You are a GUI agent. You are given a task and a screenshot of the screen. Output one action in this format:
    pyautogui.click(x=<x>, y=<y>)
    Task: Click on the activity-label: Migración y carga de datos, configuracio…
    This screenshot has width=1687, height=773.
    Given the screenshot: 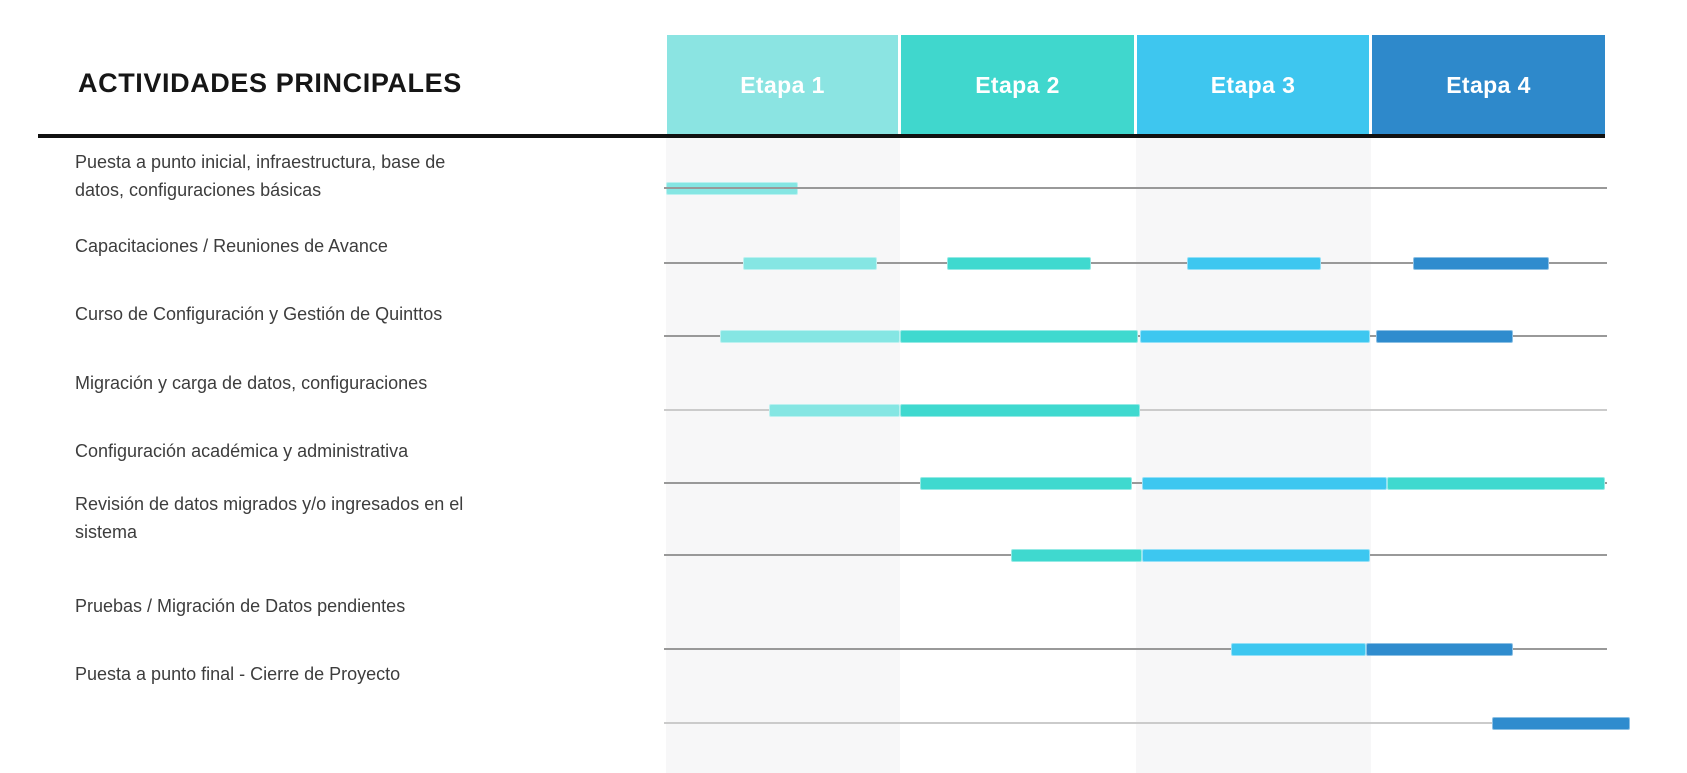 What is the action you would take?
    pyautogui.click(x=347, y=383)
    